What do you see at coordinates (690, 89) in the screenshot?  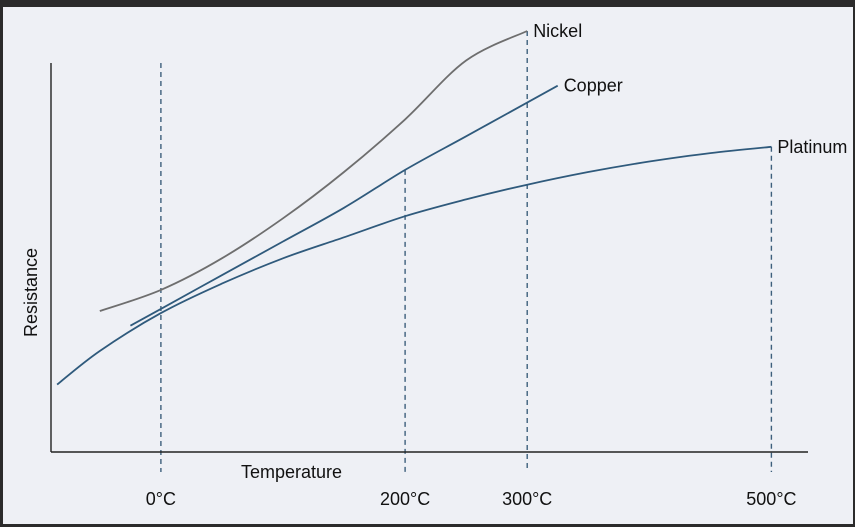 I see `series-labels: Nickel Copper Platinum` at bounding box center [690, 89].